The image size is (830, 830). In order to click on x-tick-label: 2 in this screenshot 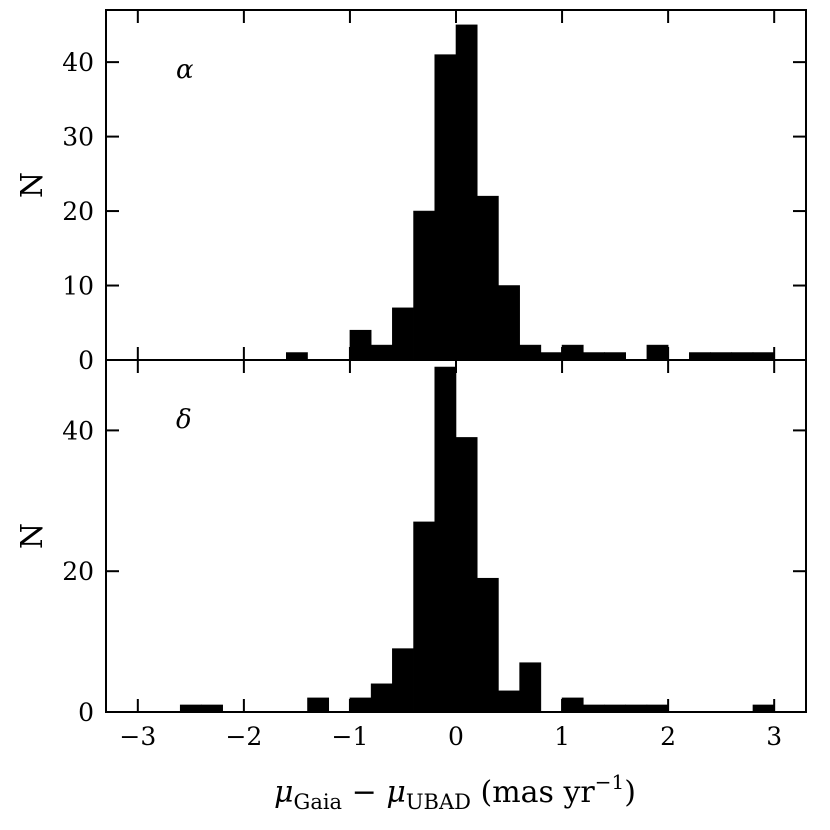, I will do `click(668, 736)`.